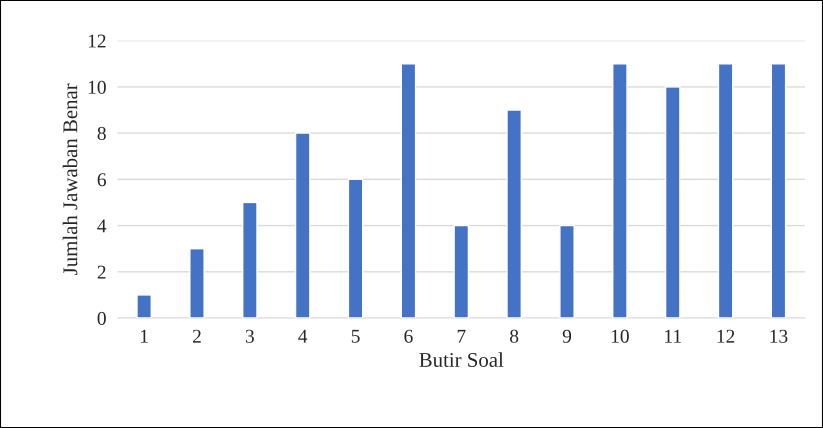 This screenshot has height=428, width=823. Describe the element at coordinates (196, 336) in the screenshot. I see `x-tick-label: 2` at that location.